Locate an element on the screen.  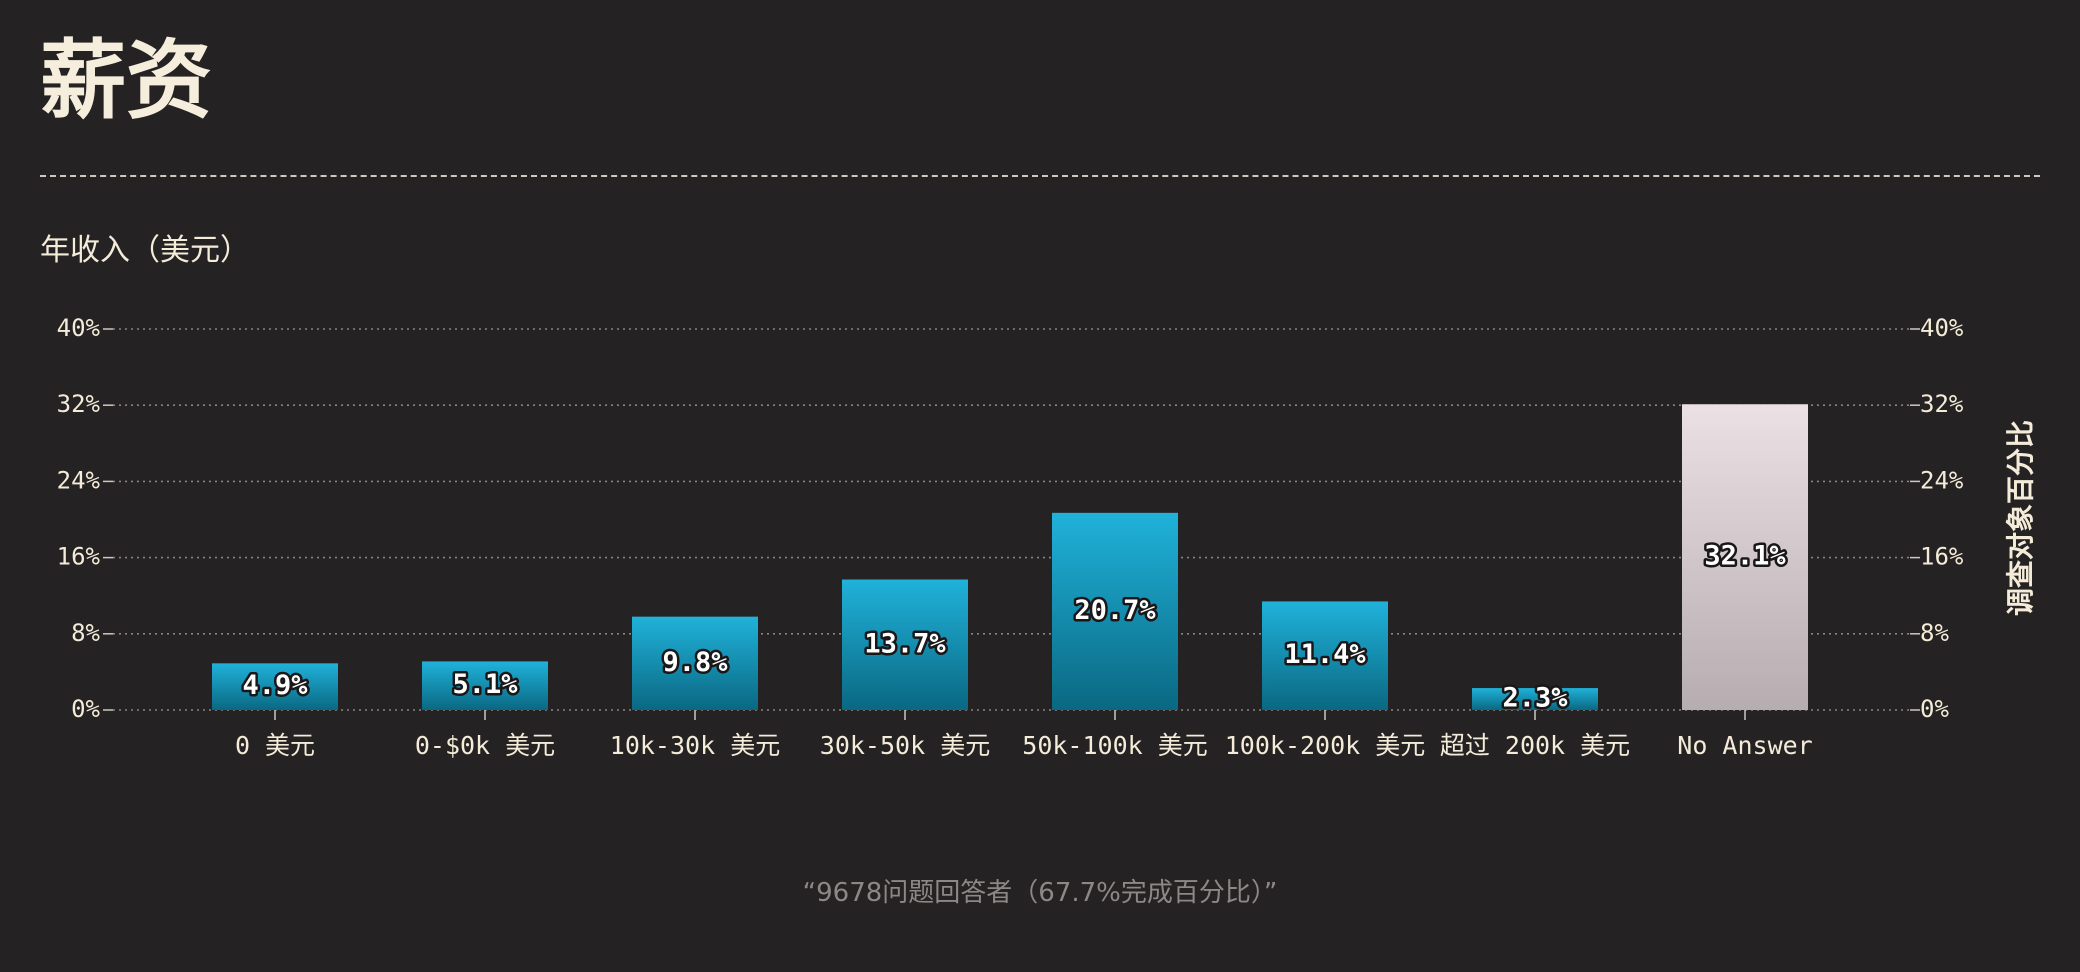
x-tick-label: 100k-200k 美元 is located at coordinates (1325, 745).